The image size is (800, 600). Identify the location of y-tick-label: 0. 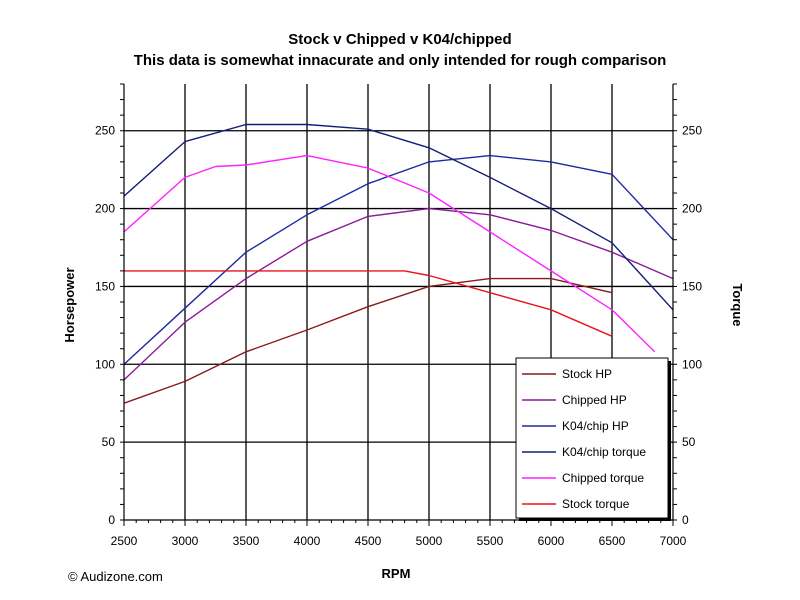
(111, 520).